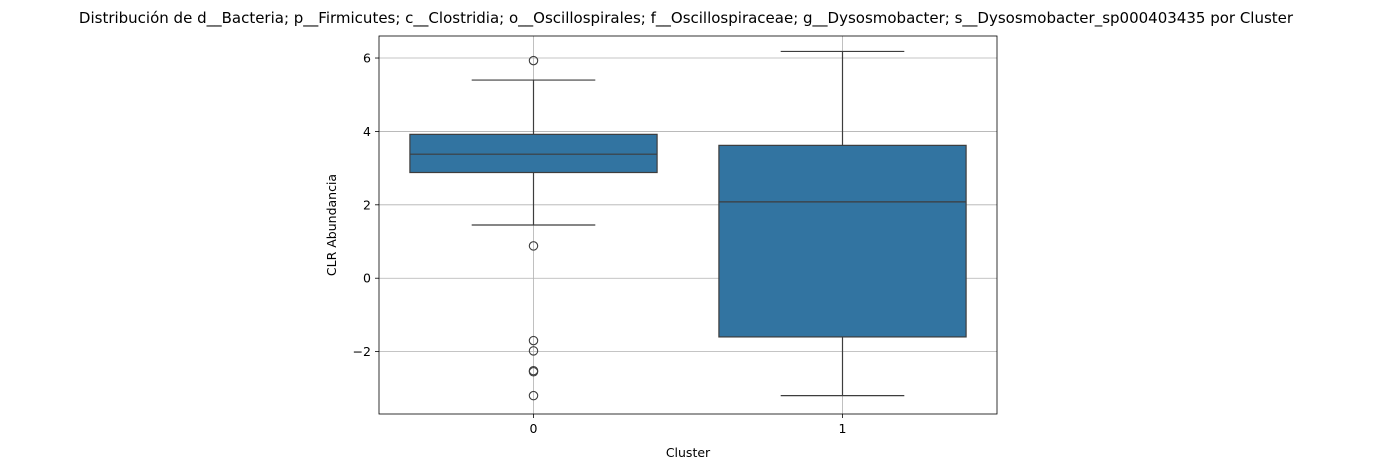  What do you see at coordinates (367, 204) in the screenshot?
I see `y-tick-label: 2` at bounding box center [367, 204].